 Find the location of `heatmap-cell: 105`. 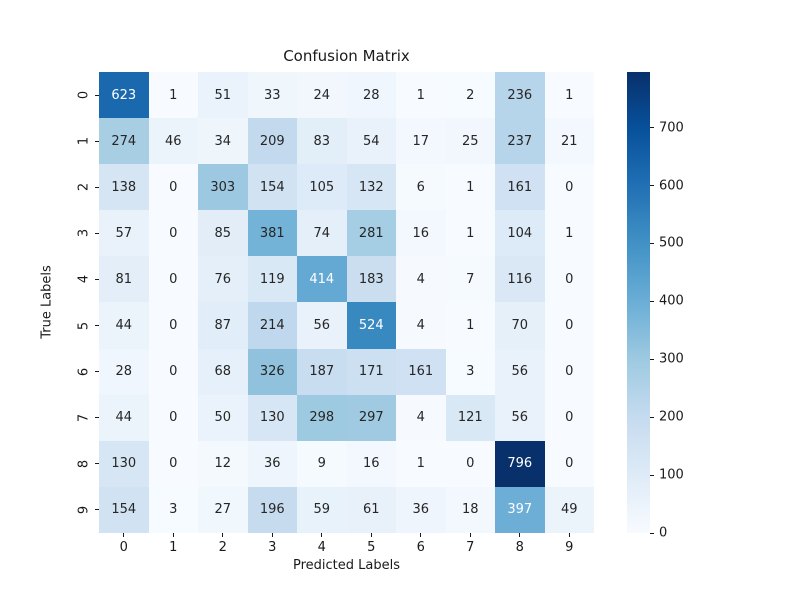

heatmap-cell: 105 is located at coordinates (322, 187).